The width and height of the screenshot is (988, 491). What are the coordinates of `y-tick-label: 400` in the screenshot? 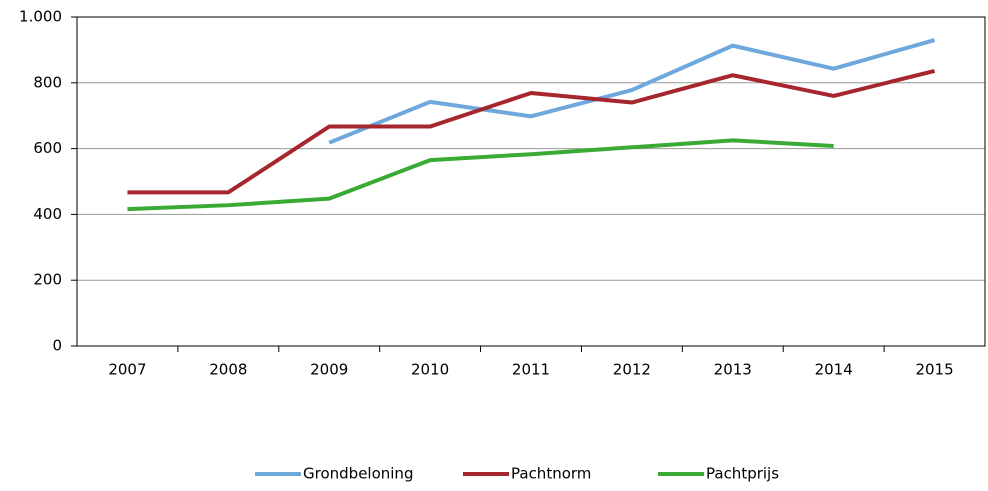 It's located at (47, 214).